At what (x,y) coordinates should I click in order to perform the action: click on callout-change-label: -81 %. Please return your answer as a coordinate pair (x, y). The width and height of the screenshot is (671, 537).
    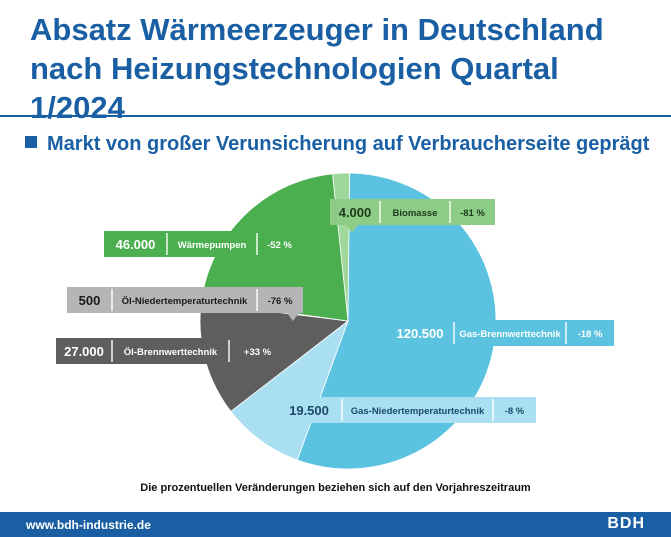
    Looking at the image, I should click on (472, 213).